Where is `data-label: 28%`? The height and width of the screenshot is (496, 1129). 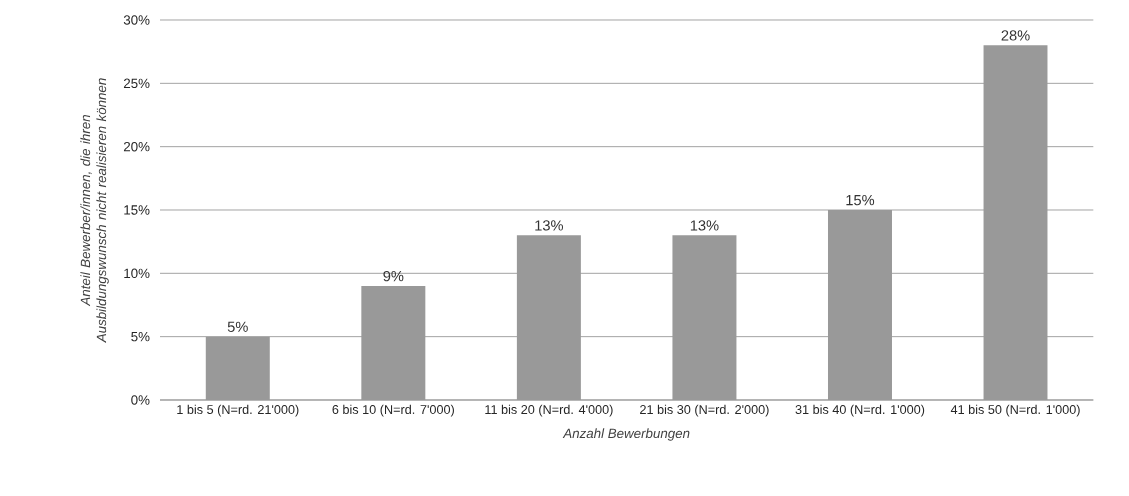 data-label: 28% is located at coordinates (1015, 35).